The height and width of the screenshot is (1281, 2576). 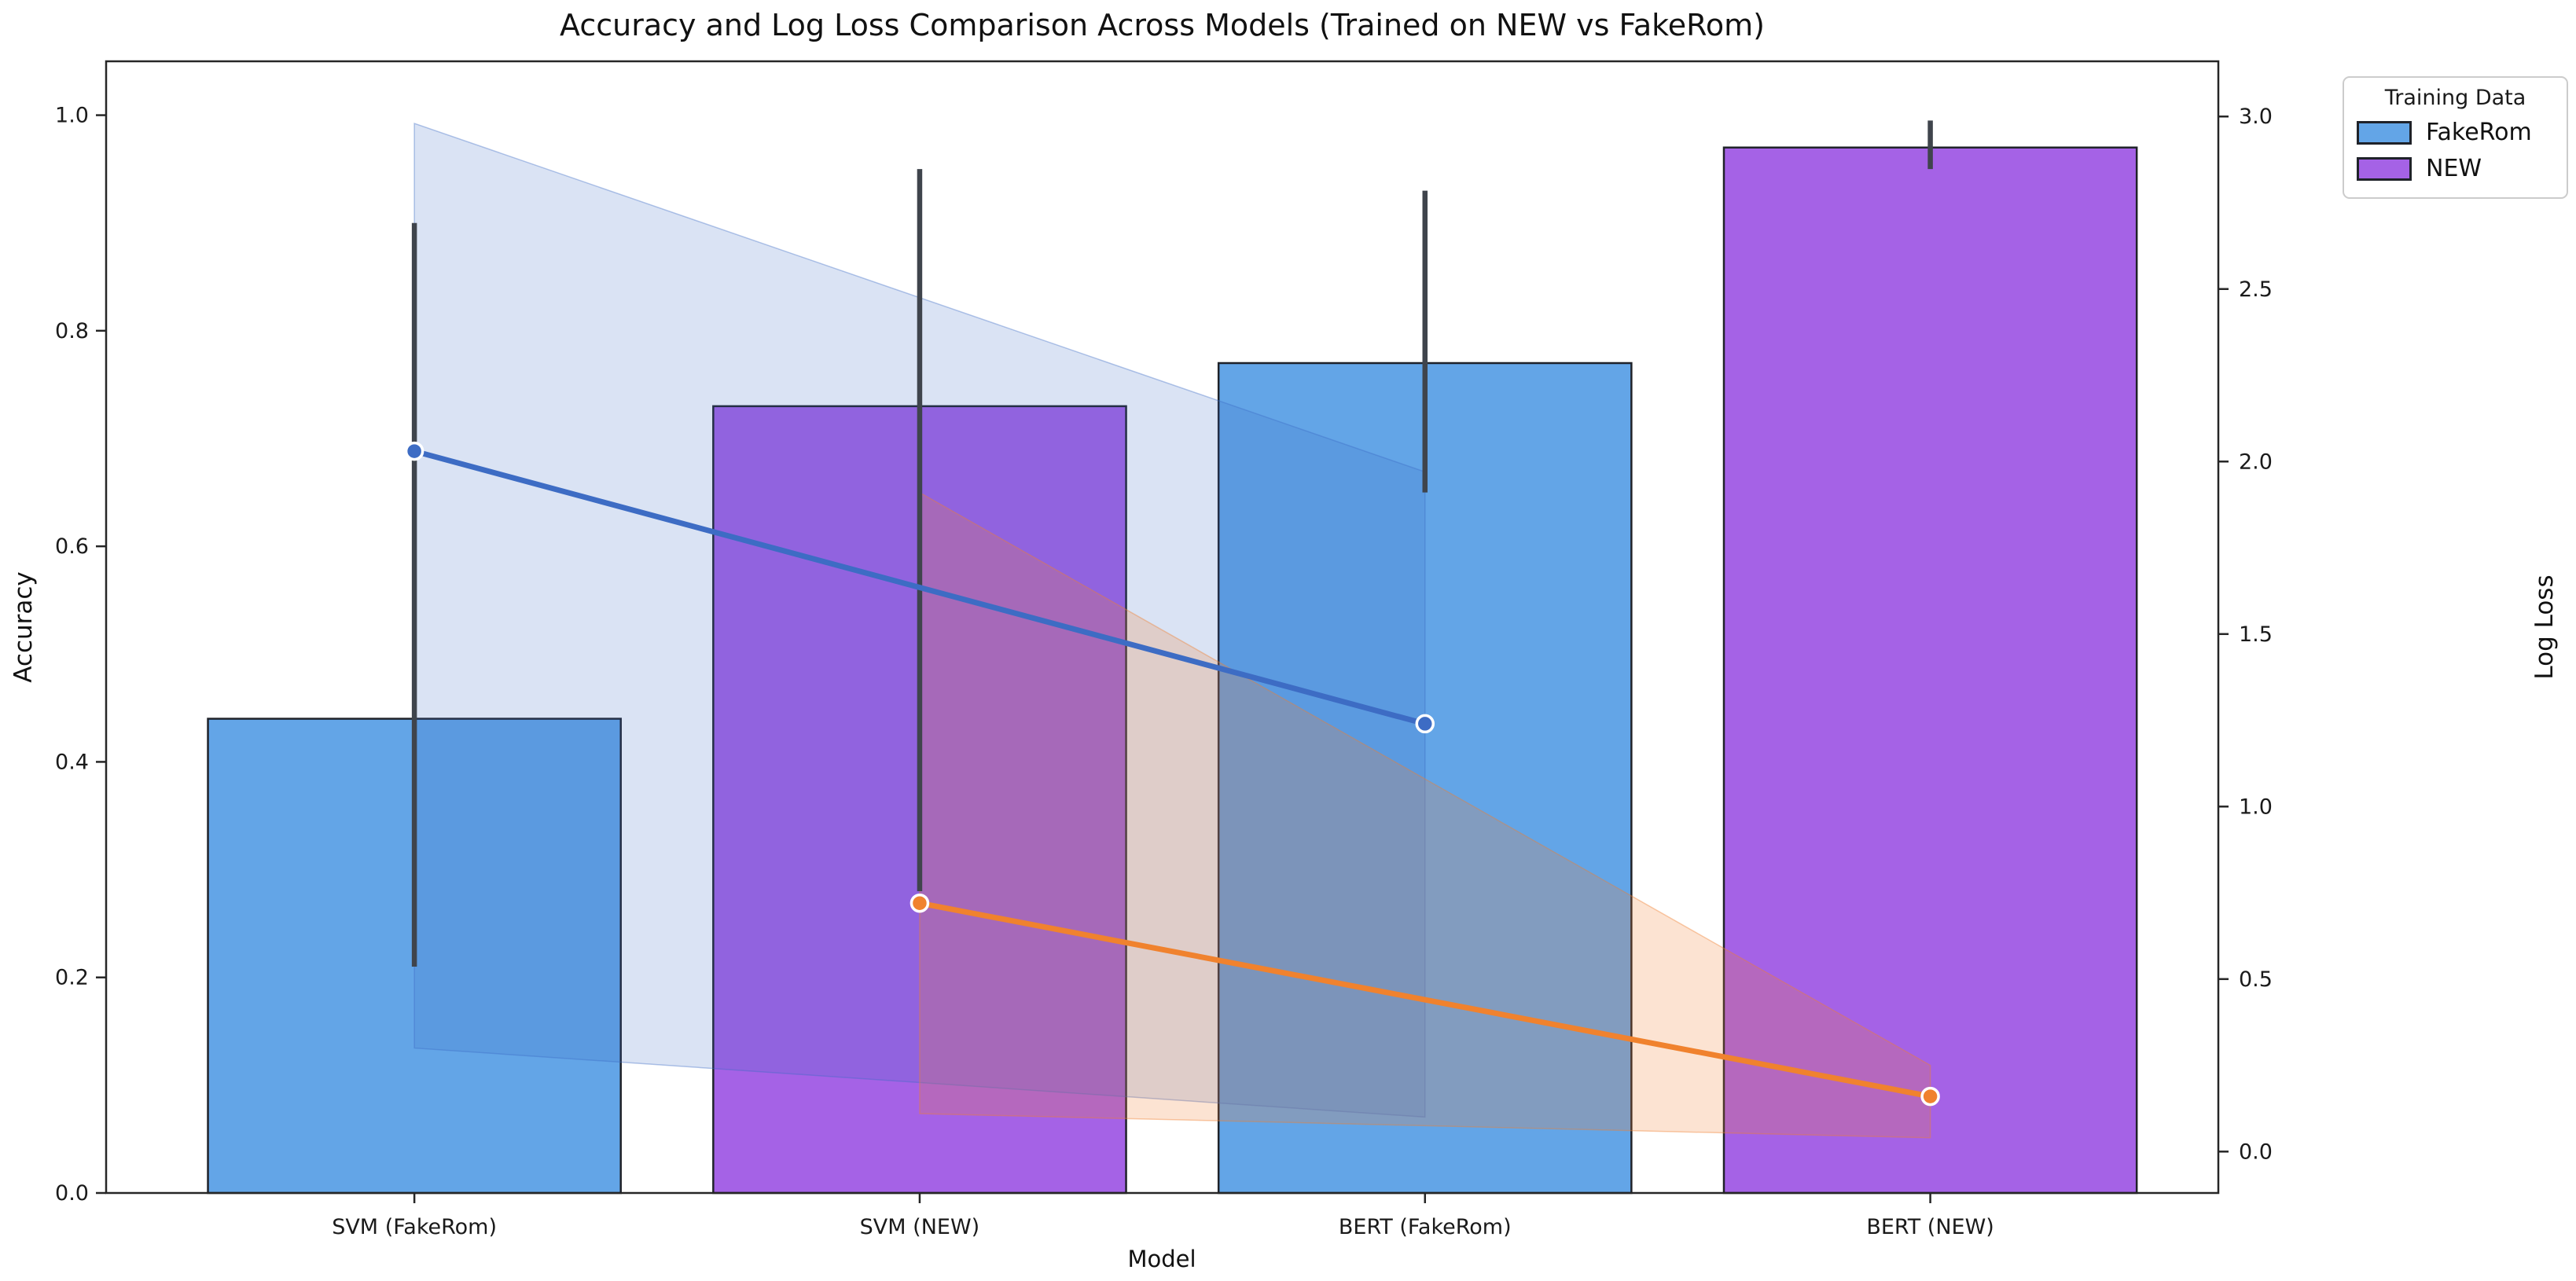 What do you see at coordinates (72, 978) in the screenshot?
I see `left-tick-label-0.2: 0.2` at bounding box center [72, 978].